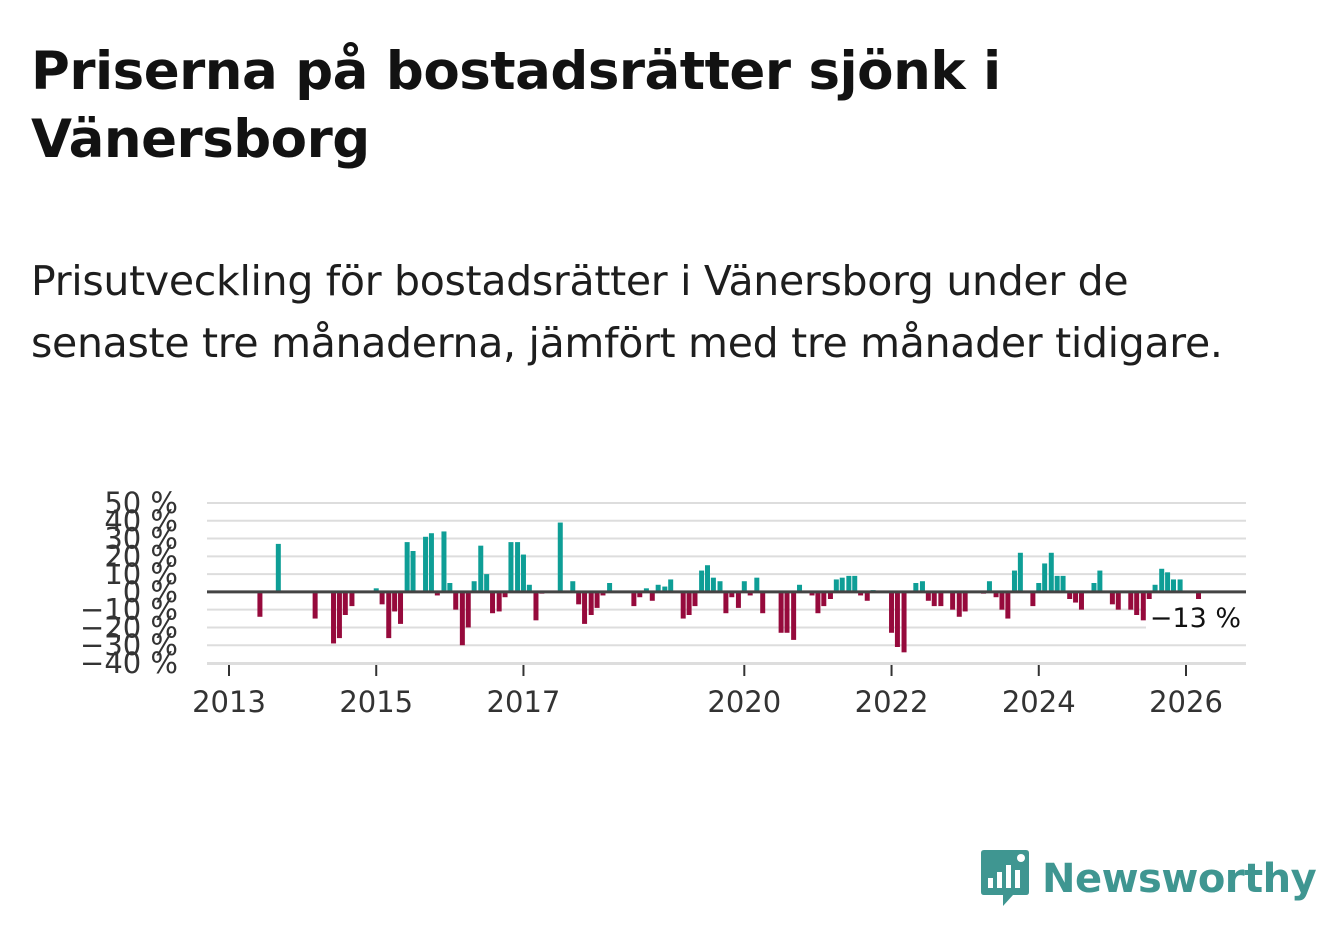 This screenshot has width=1322, height=939. I want to click on annotation: −13 %, so click(1196, 616).